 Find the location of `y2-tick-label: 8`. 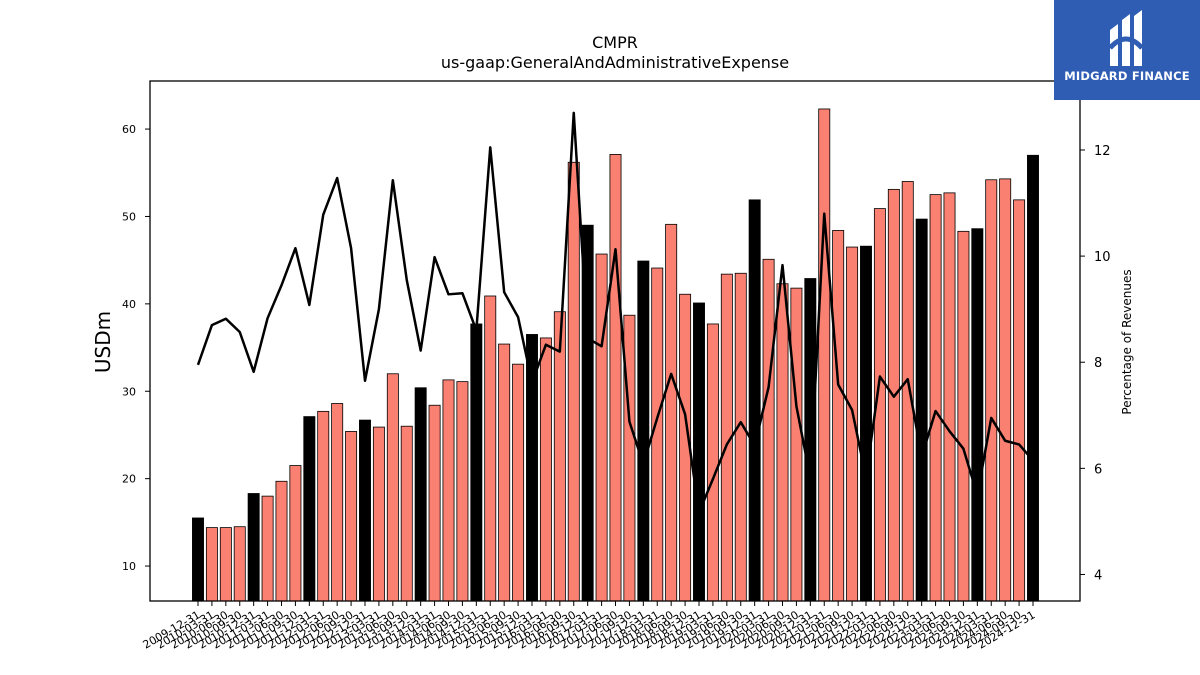

y2-tick-label: 8 is located at coordinates (1098, 363).